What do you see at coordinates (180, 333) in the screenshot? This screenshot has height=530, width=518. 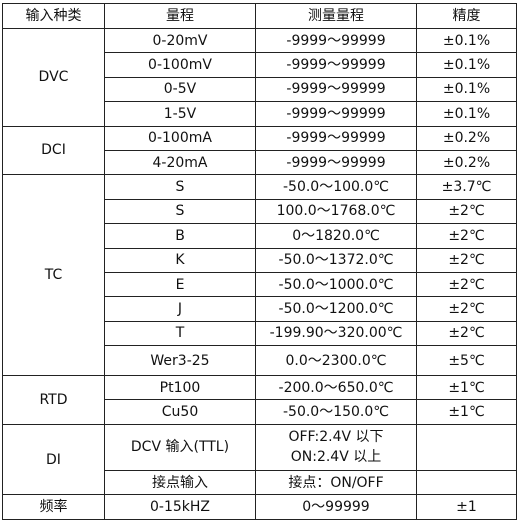 I see `cell: T` at bounding box center [180, 333].